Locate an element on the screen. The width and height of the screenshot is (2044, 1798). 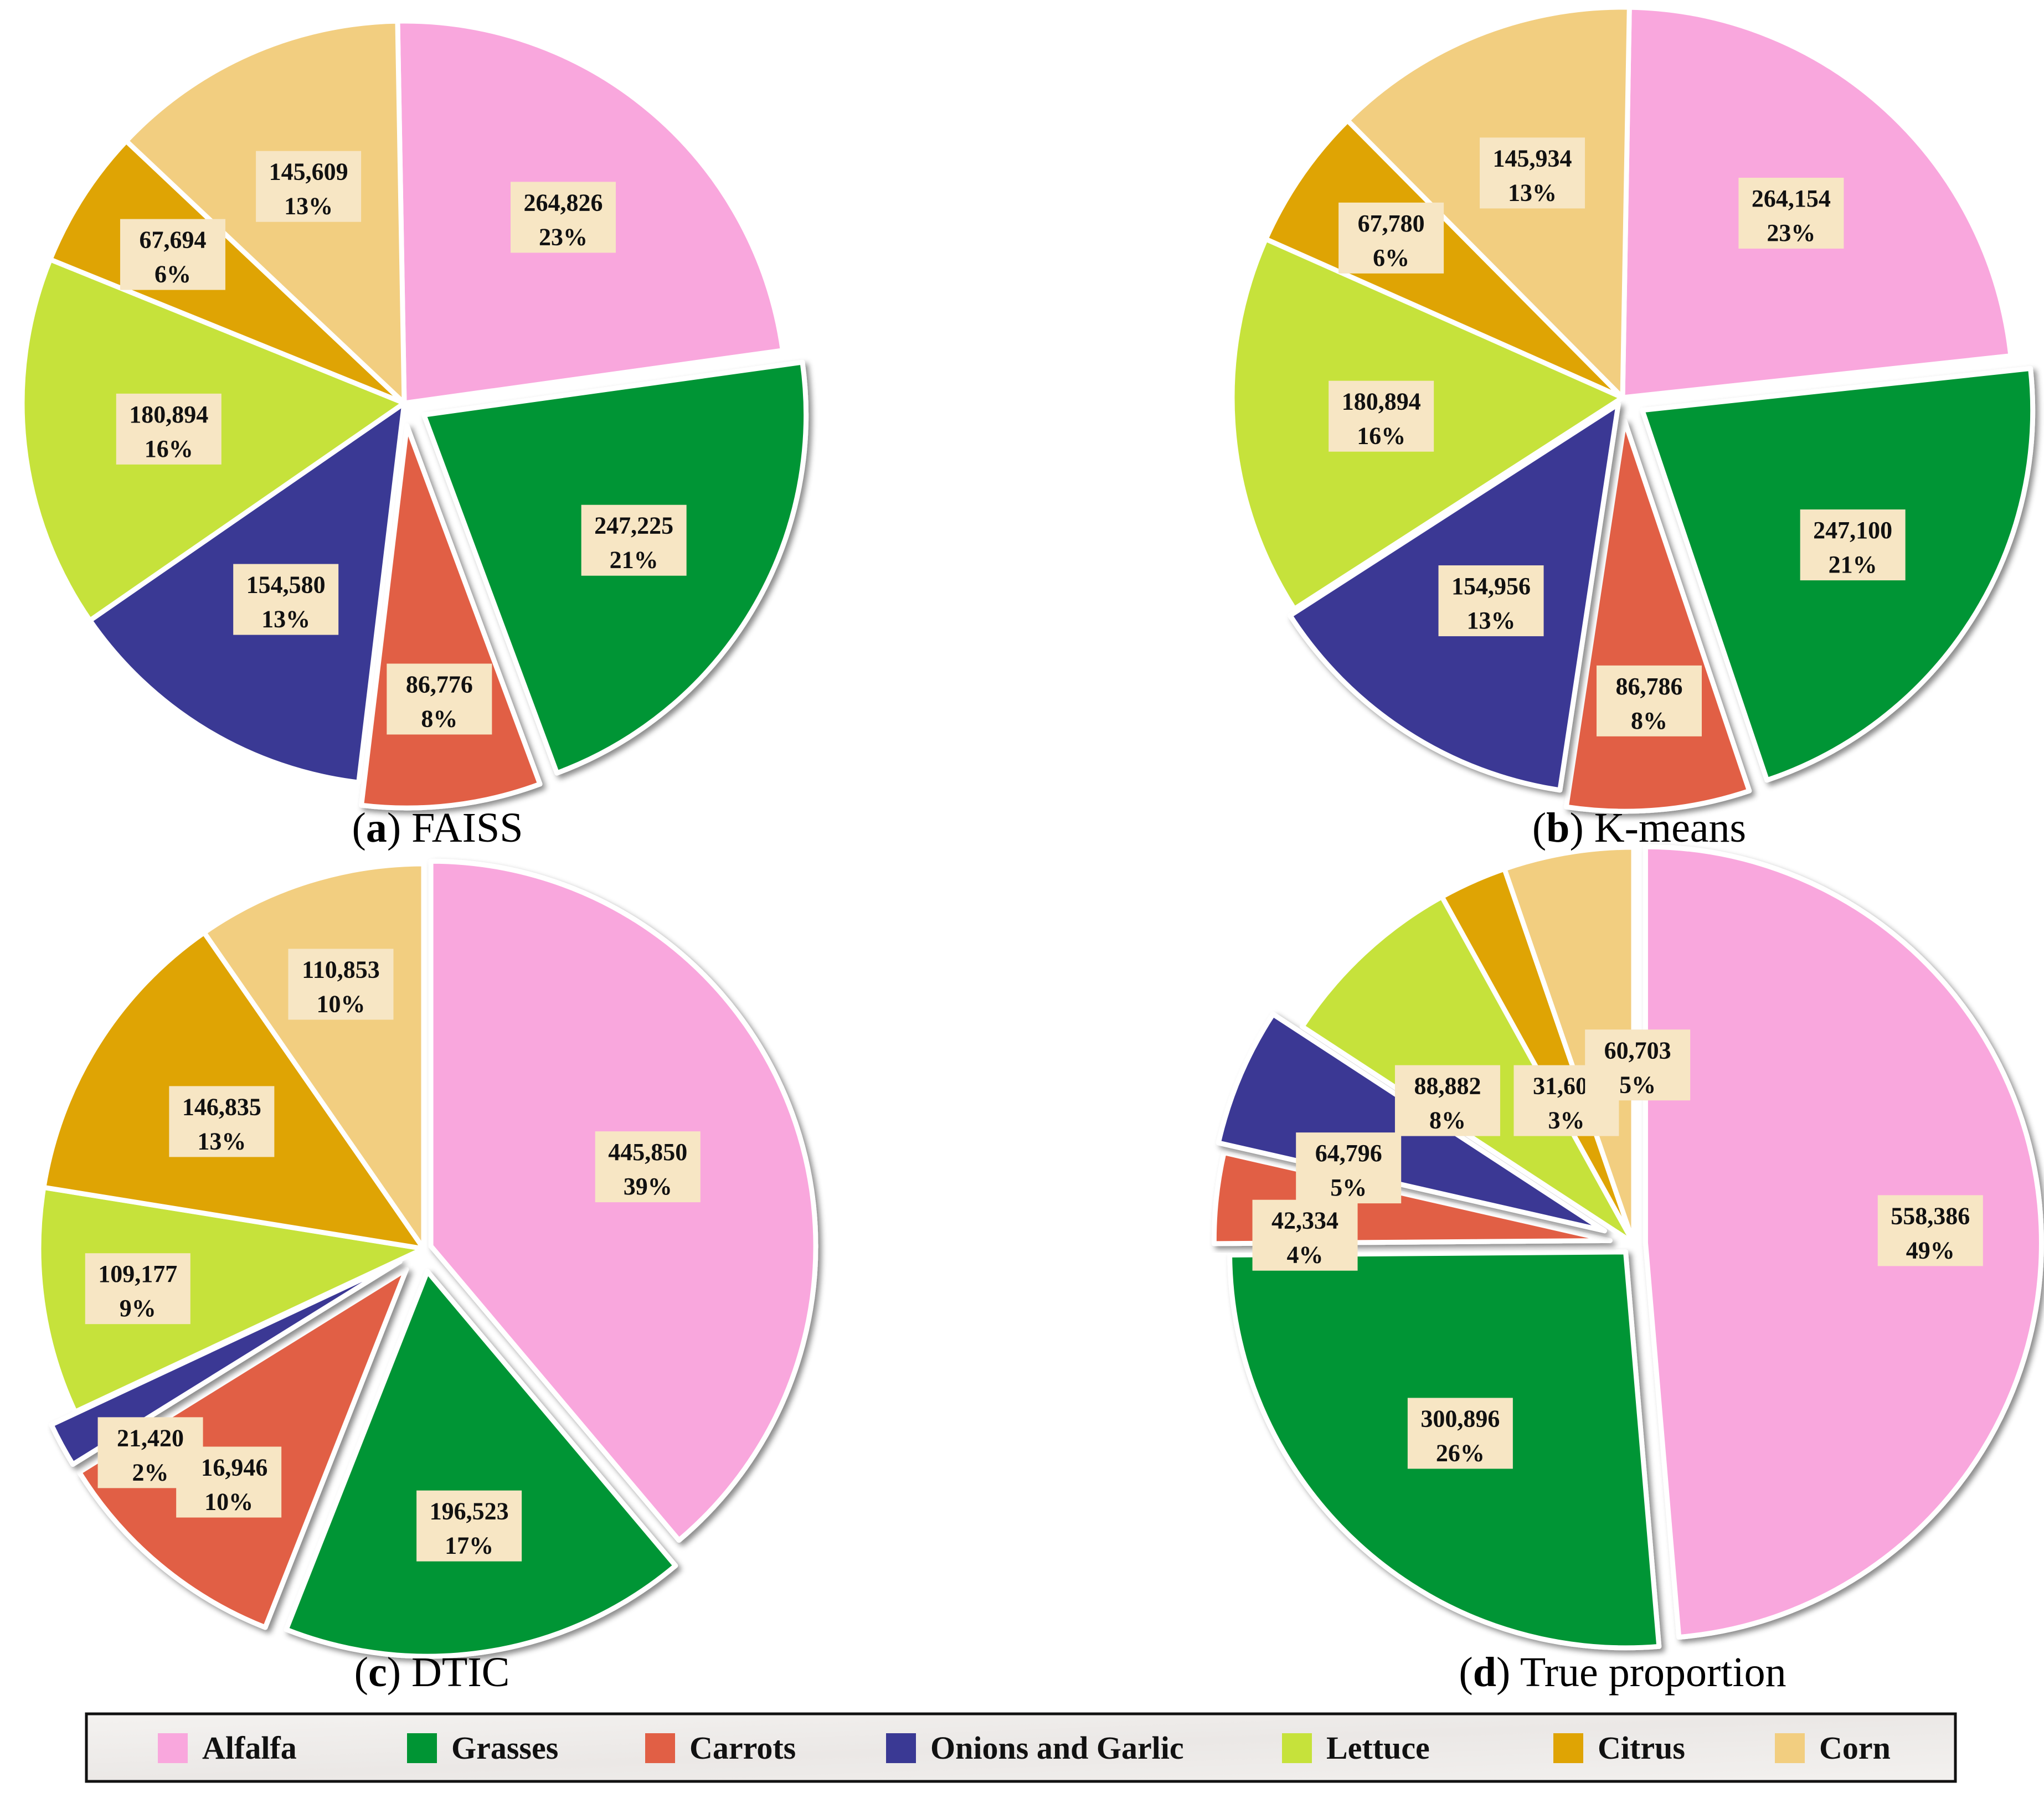
data-label-k-means-corn: 145,934 13% is located at coordinates (1532, 173).